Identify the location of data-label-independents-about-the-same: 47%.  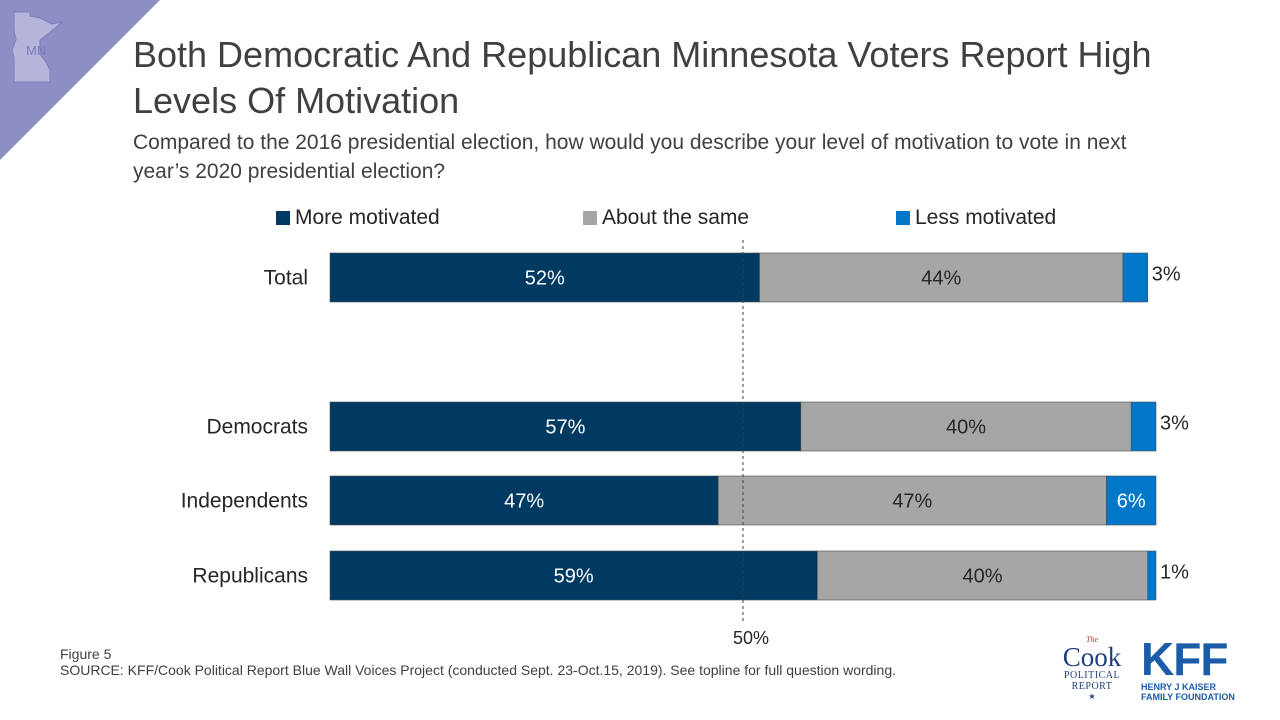
(912, 502).